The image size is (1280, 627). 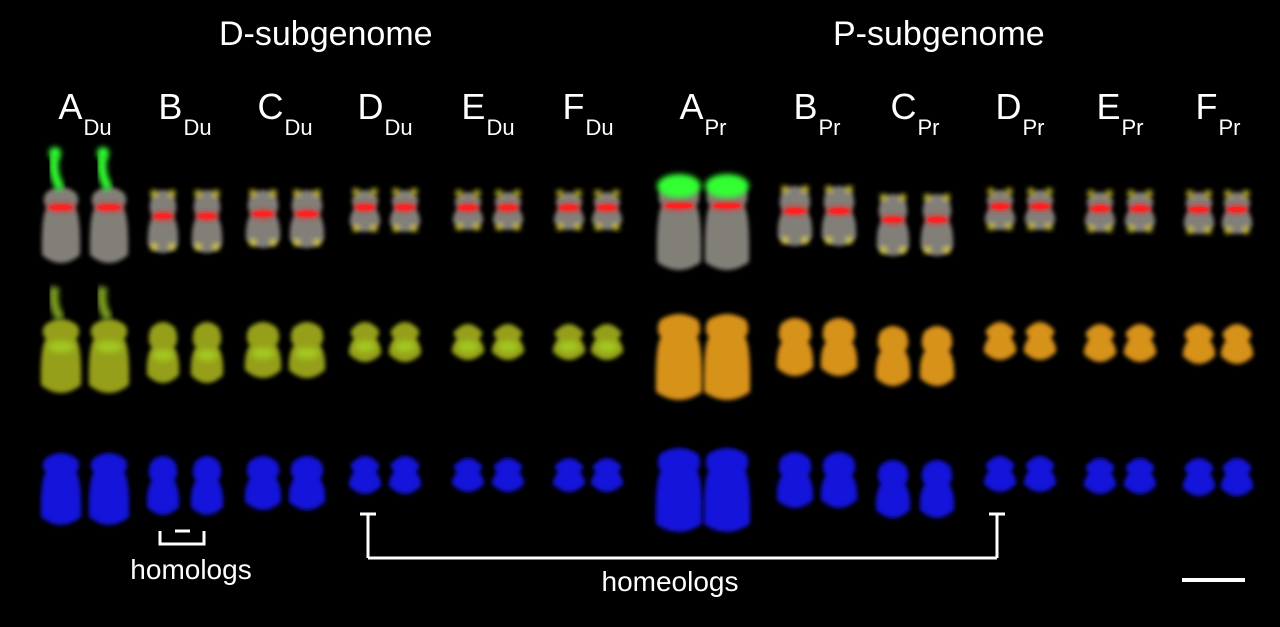 I want to click on column-label-f-du: FDu, so click(x=588, y=113).